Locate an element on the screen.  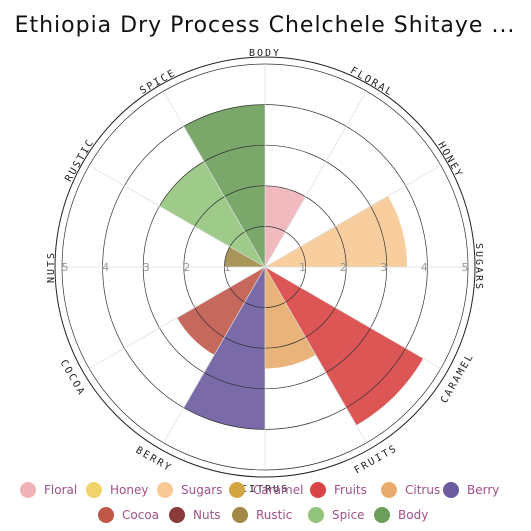
category-label: Floral is located at coordinates (371, 82).